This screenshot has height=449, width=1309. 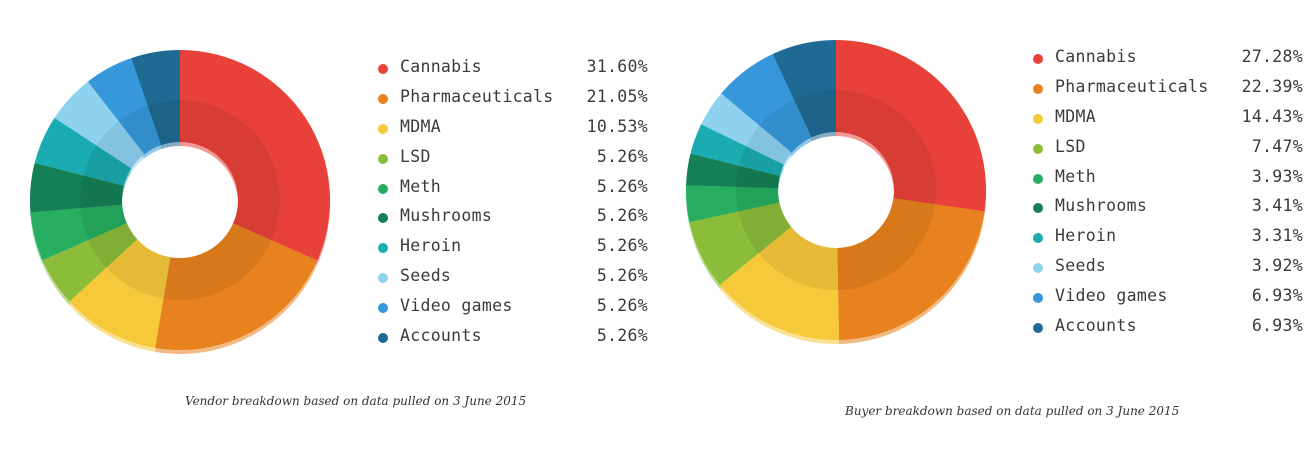 What do you see at coordinates (617, 96) in the screenshot?
I see `vendor-legend-value: 21.05%` at bounding box center [617, 96].